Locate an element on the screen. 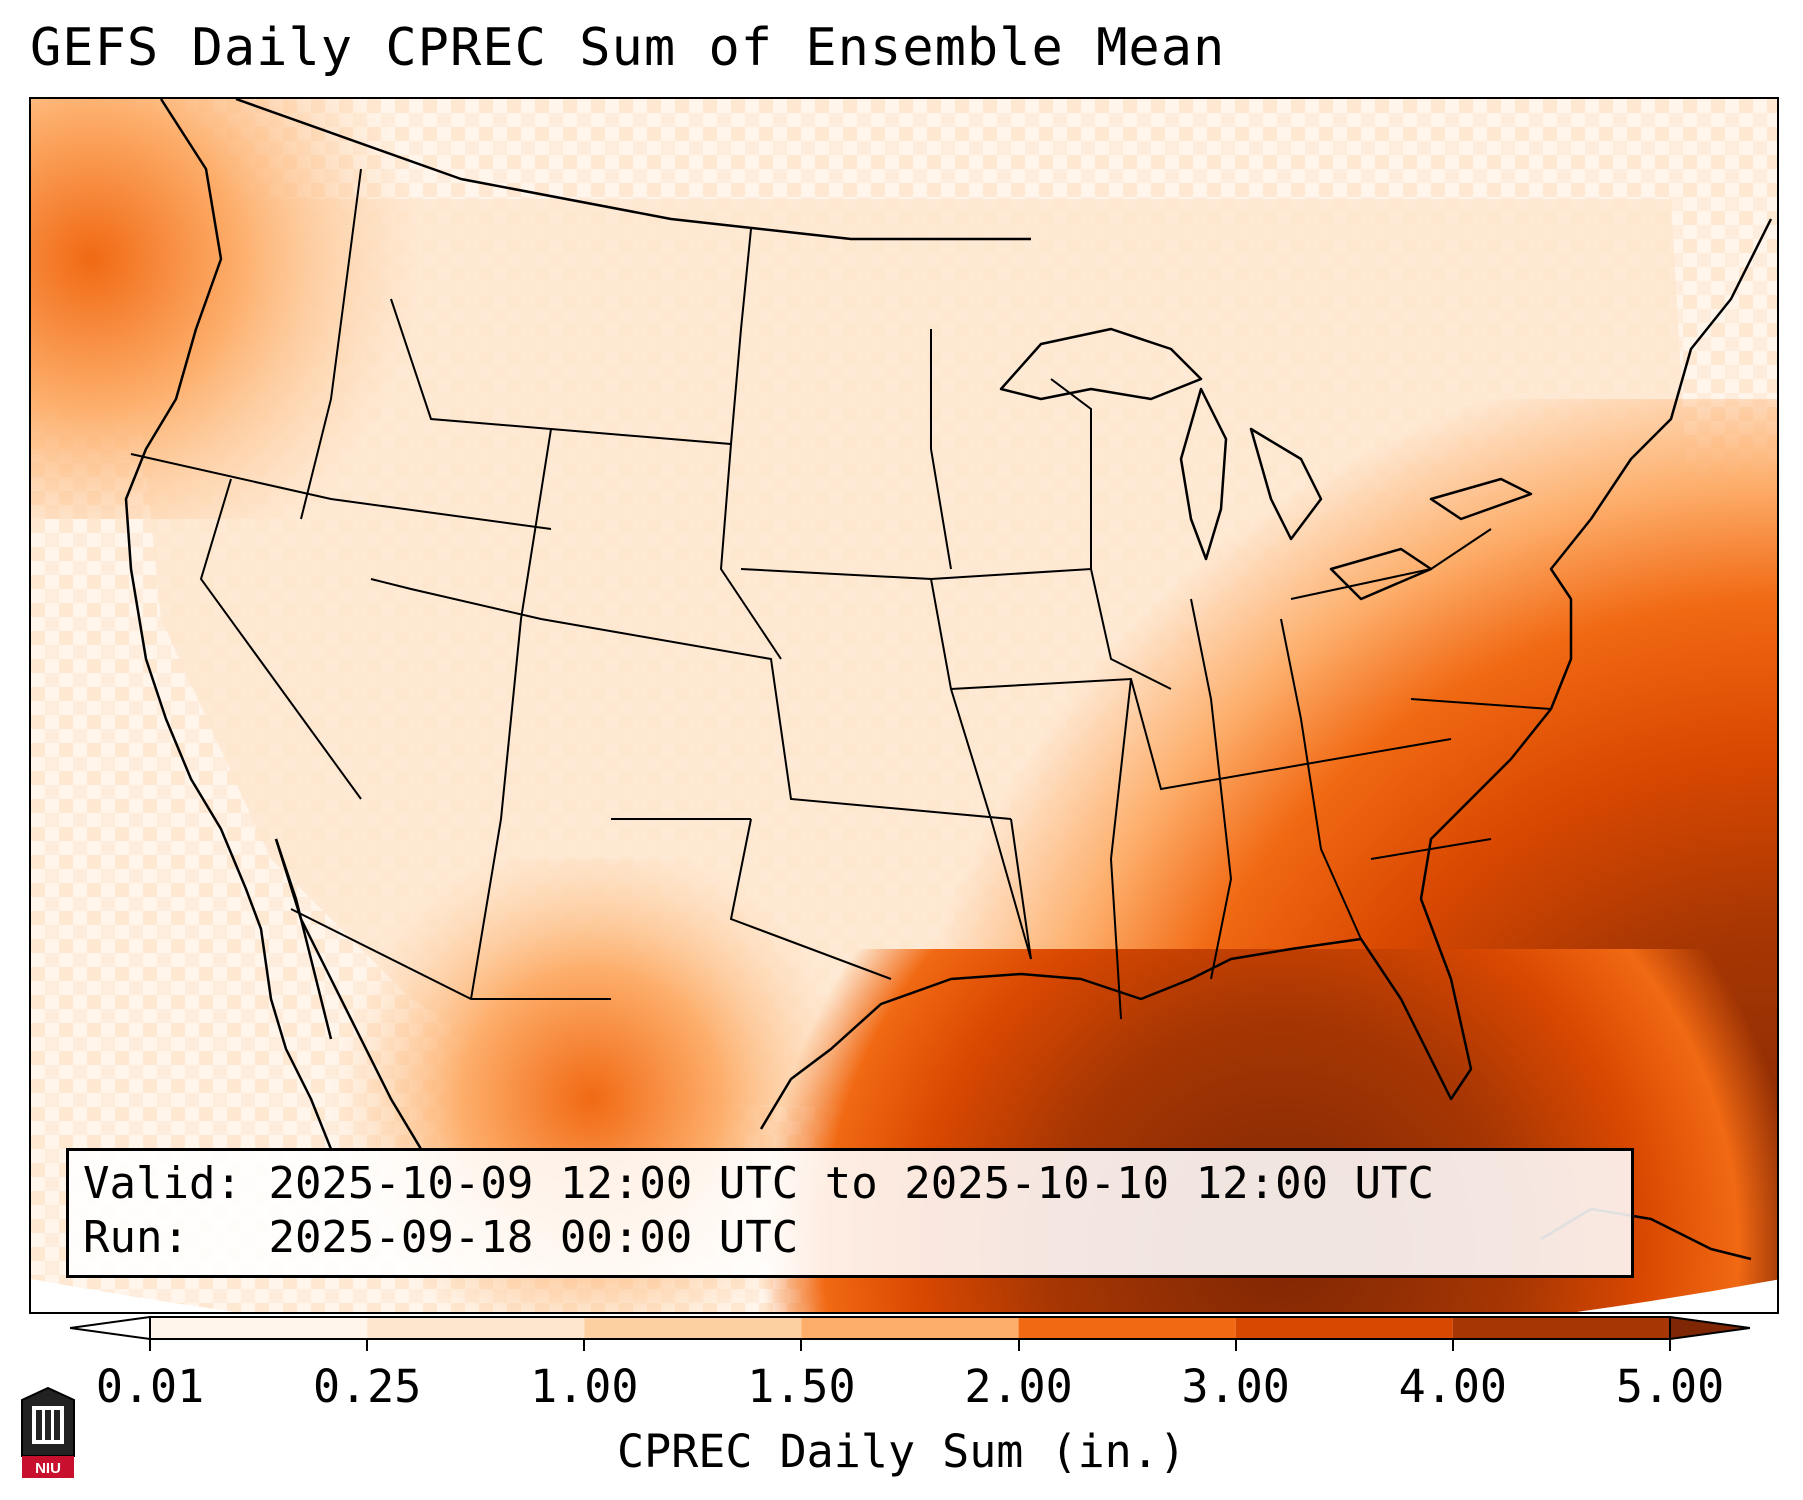  colorbar-outline is located at coordinates (910, 1328).